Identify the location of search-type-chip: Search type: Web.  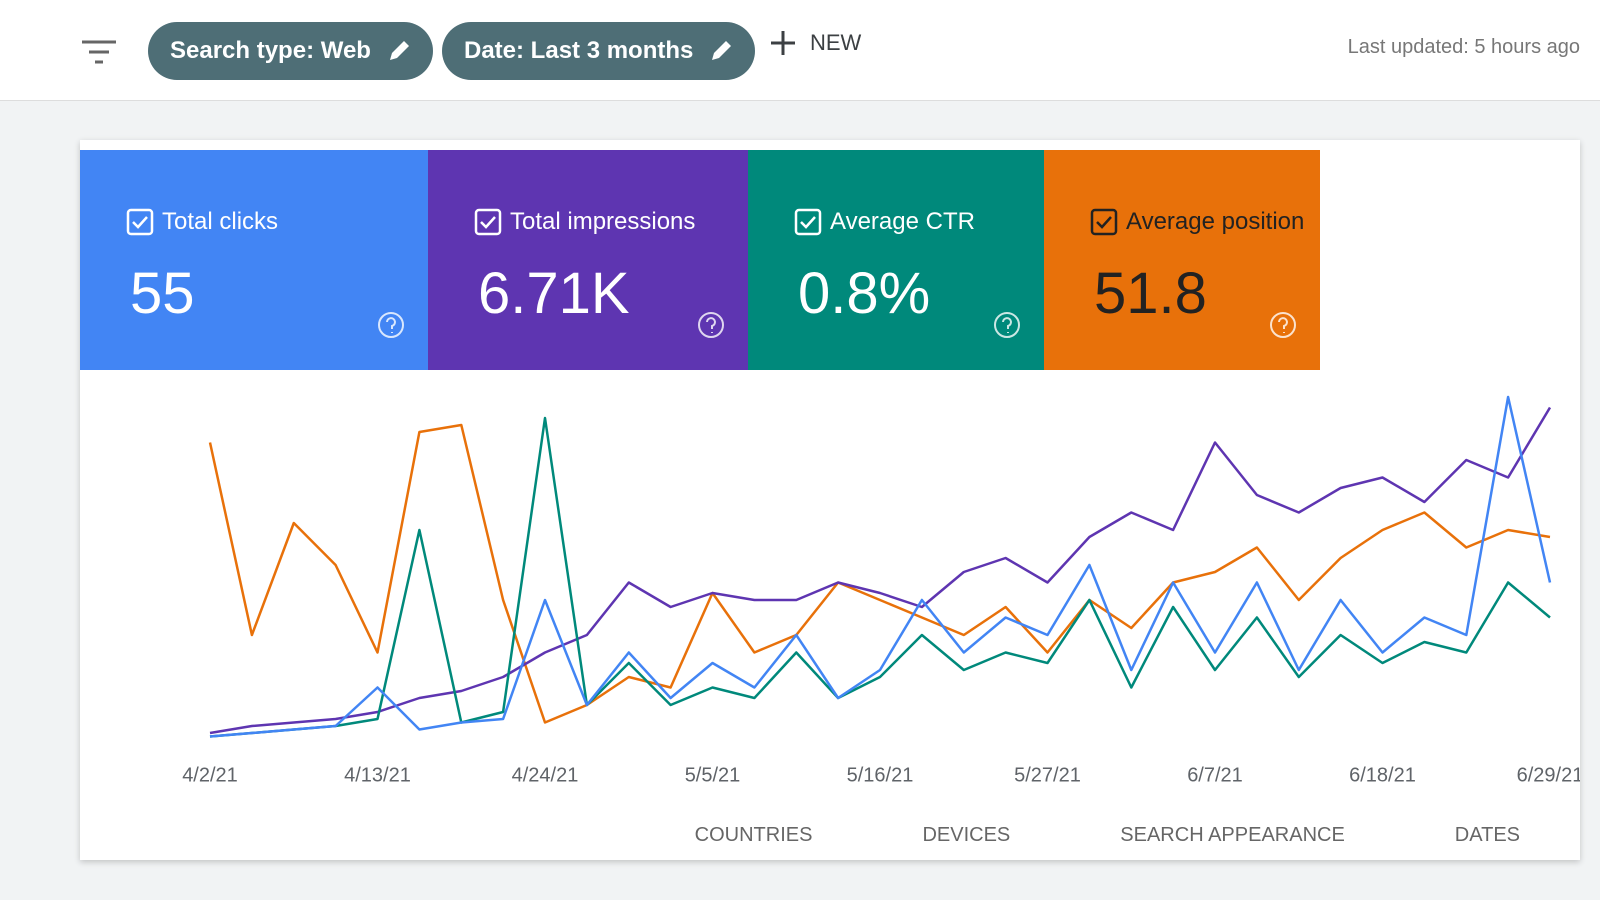
(290, 51).